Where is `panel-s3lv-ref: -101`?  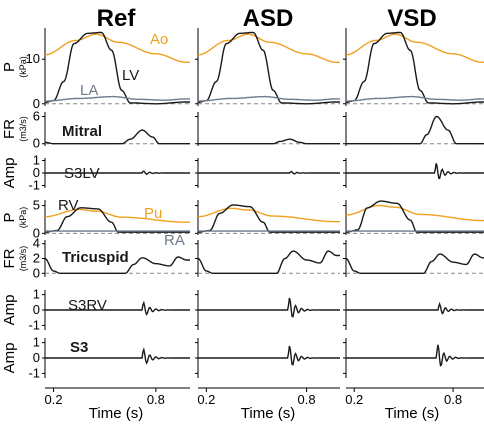 panel-s3lv-ref: -101 is located at coordinates (109, 173).